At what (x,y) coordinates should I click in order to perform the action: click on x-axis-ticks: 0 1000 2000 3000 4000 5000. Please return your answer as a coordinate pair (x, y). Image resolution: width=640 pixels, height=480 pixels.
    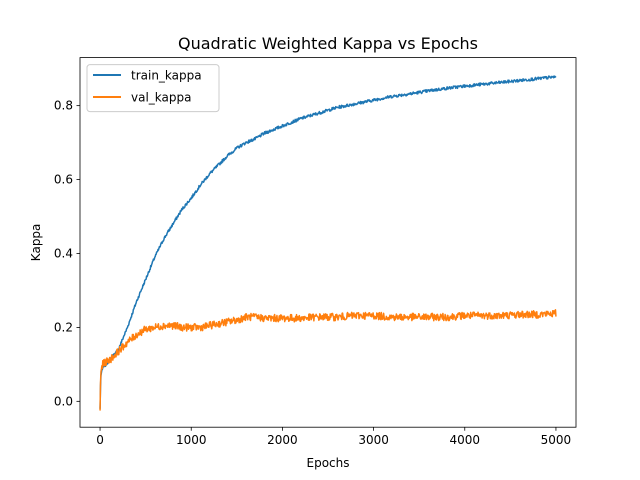
    Looking at the image, I should click on (333, 437).